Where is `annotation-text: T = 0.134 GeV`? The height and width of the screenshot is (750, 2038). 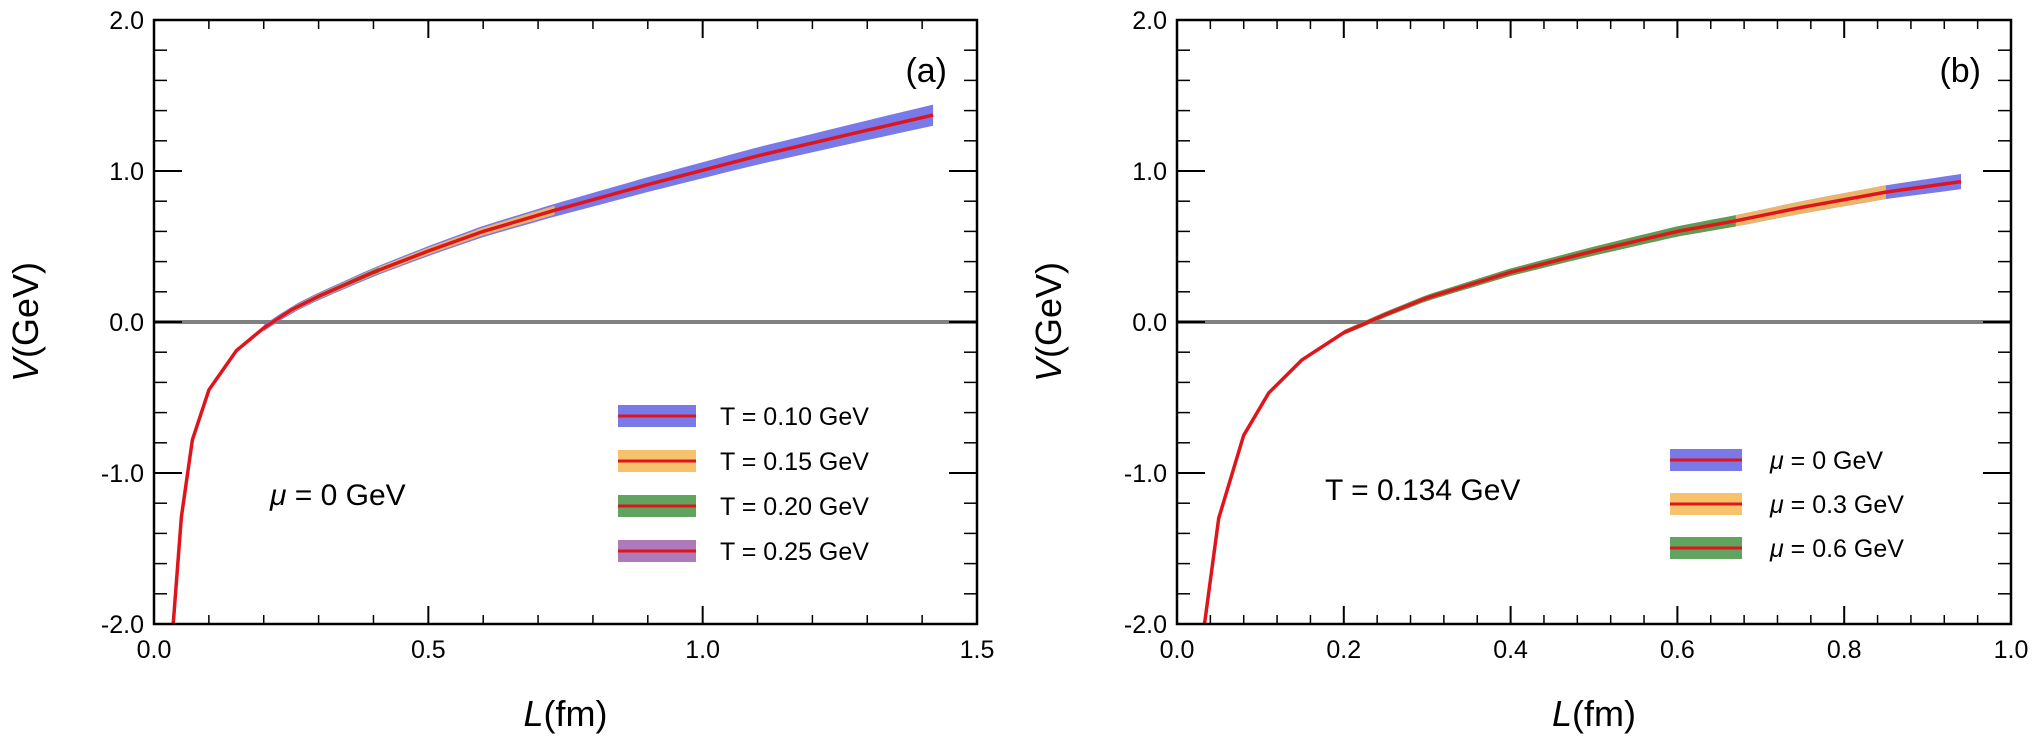 annotation-text: T = 0.134 GeV is located at coordinates (1422, 490).